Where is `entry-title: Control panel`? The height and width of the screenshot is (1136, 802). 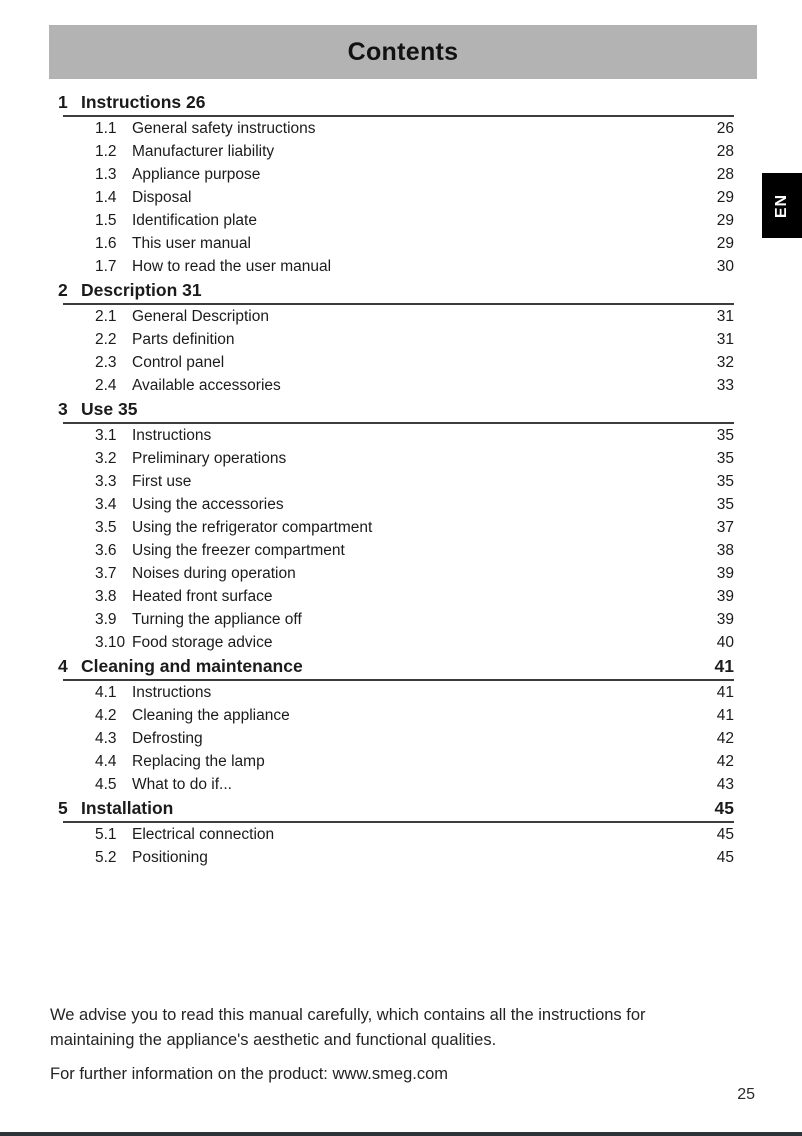 entry-title: Control panel is located at coordinates (178, 362).